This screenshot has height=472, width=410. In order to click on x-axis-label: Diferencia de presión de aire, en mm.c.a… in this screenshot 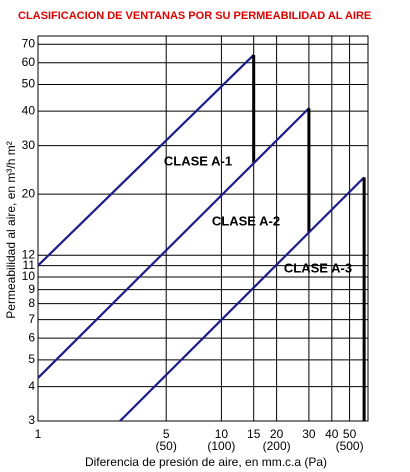, I will do `click(206, 462)`.